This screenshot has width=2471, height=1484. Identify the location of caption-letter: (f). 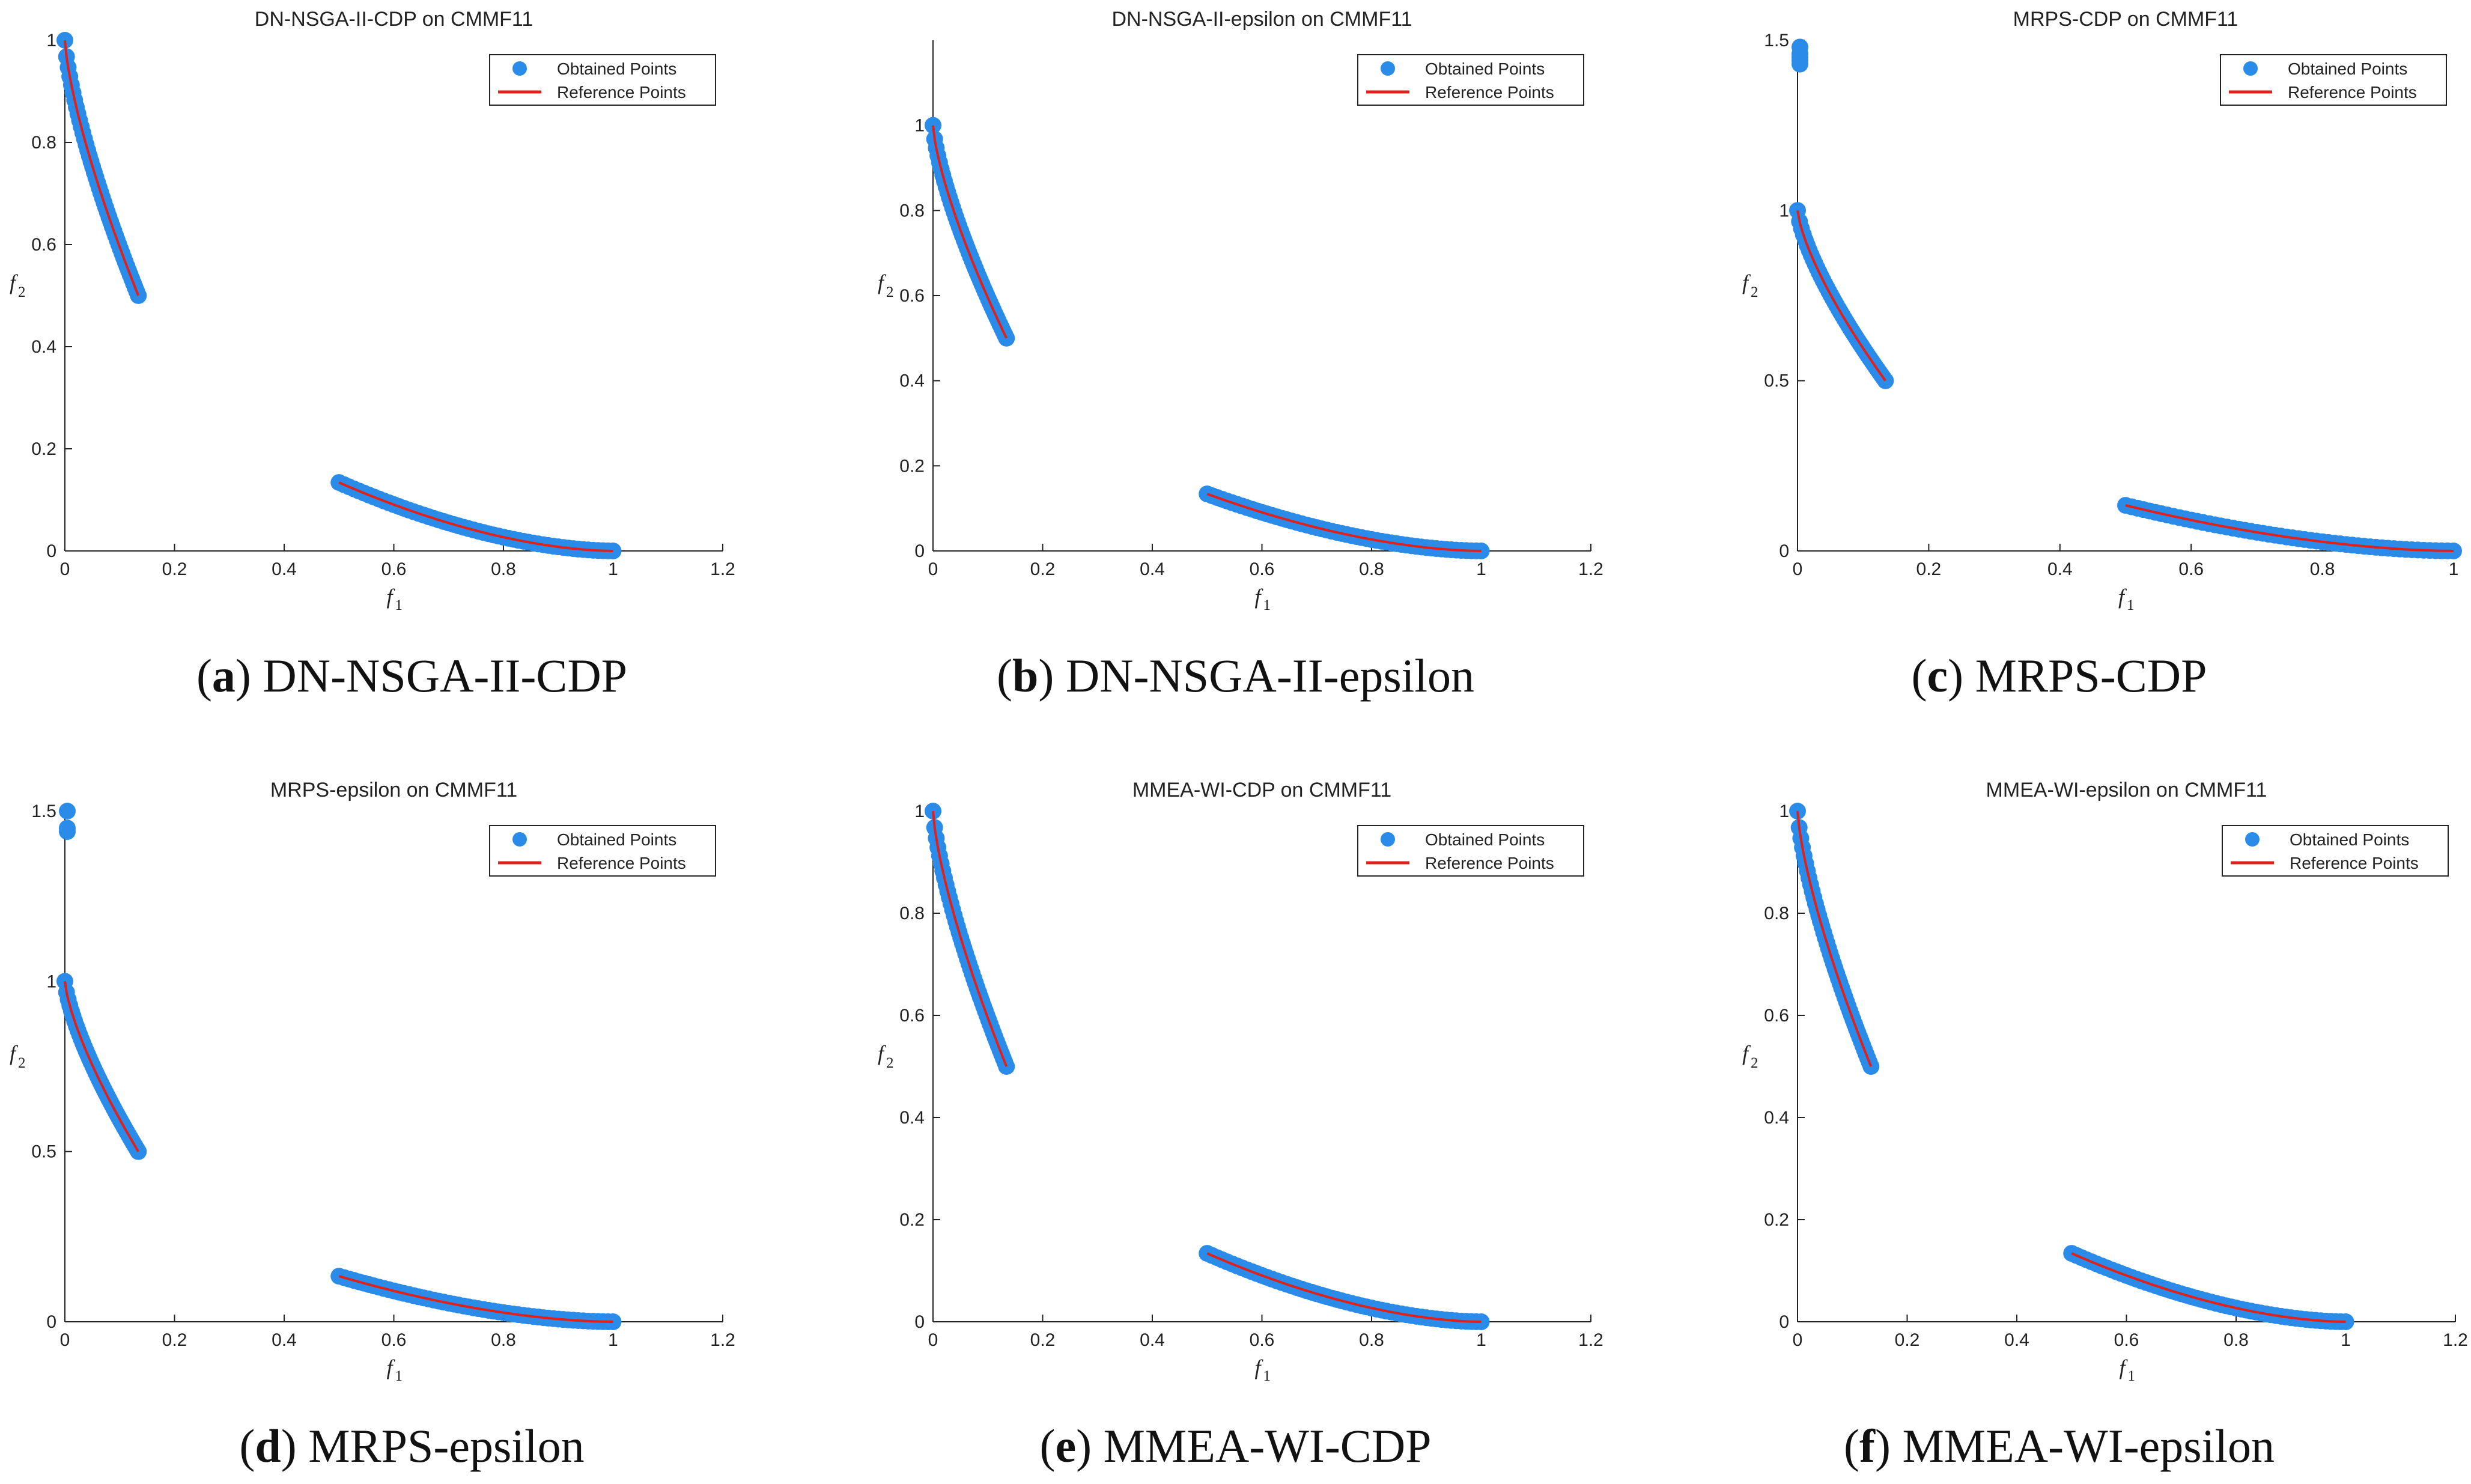
(1868, 1446).